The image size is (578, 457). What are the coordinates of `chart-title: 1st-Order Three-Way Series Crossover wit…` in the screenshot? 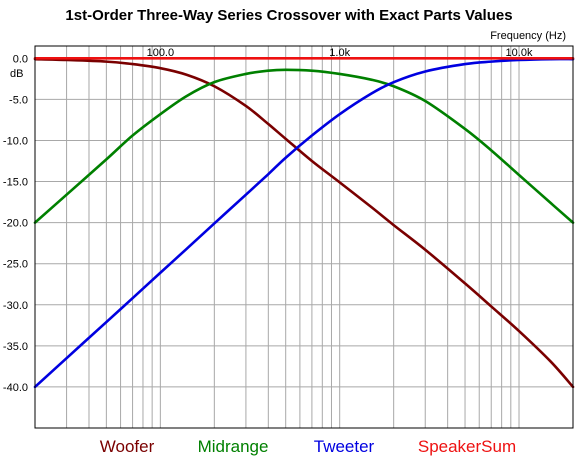 It's located at (288, 15).